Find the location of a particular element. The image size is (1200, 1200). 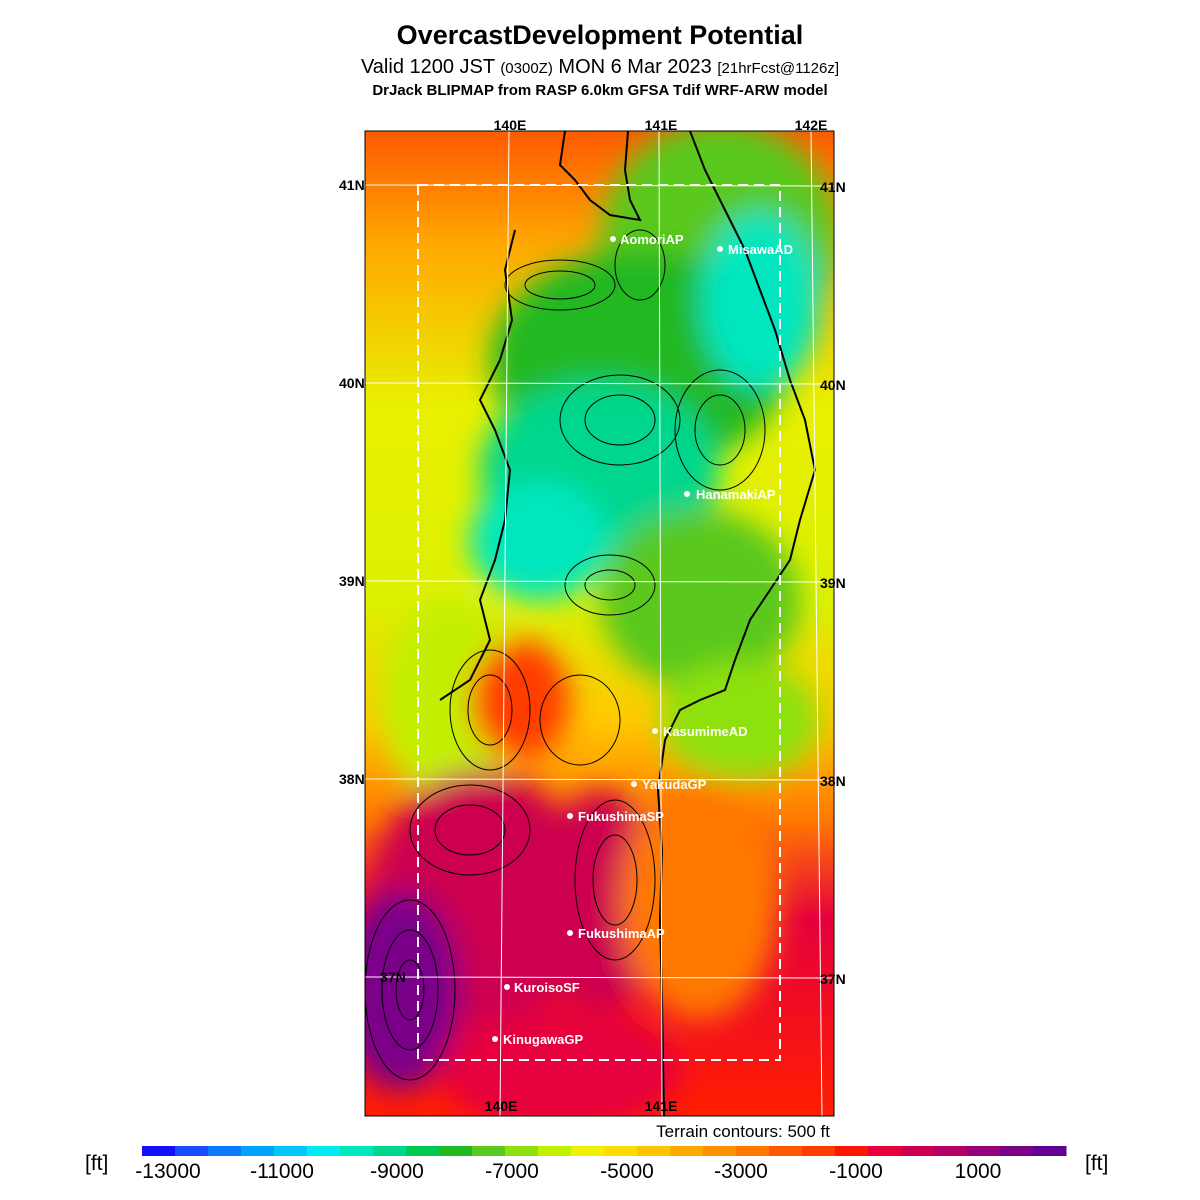

lat-label-right: 41N is located at coordinates (833, 187).